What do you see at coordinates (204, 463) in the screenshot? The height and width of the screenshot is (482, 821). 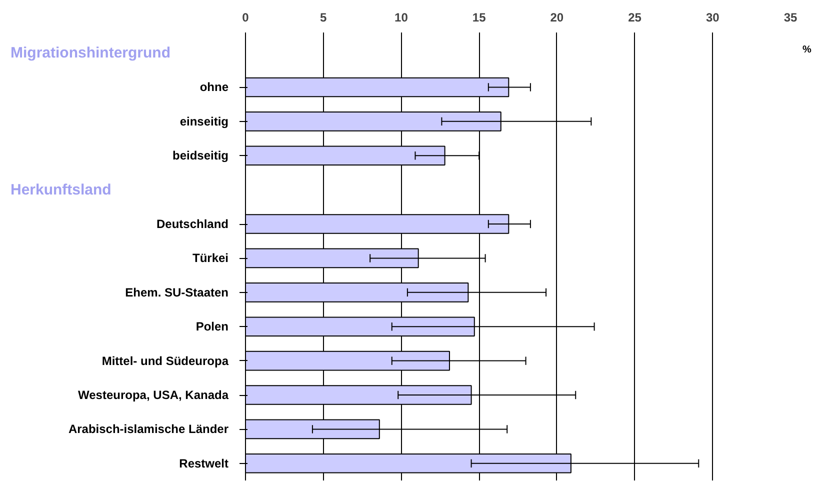 I see `y-tick-label: Restwelt` at bounding box center [204, 463].